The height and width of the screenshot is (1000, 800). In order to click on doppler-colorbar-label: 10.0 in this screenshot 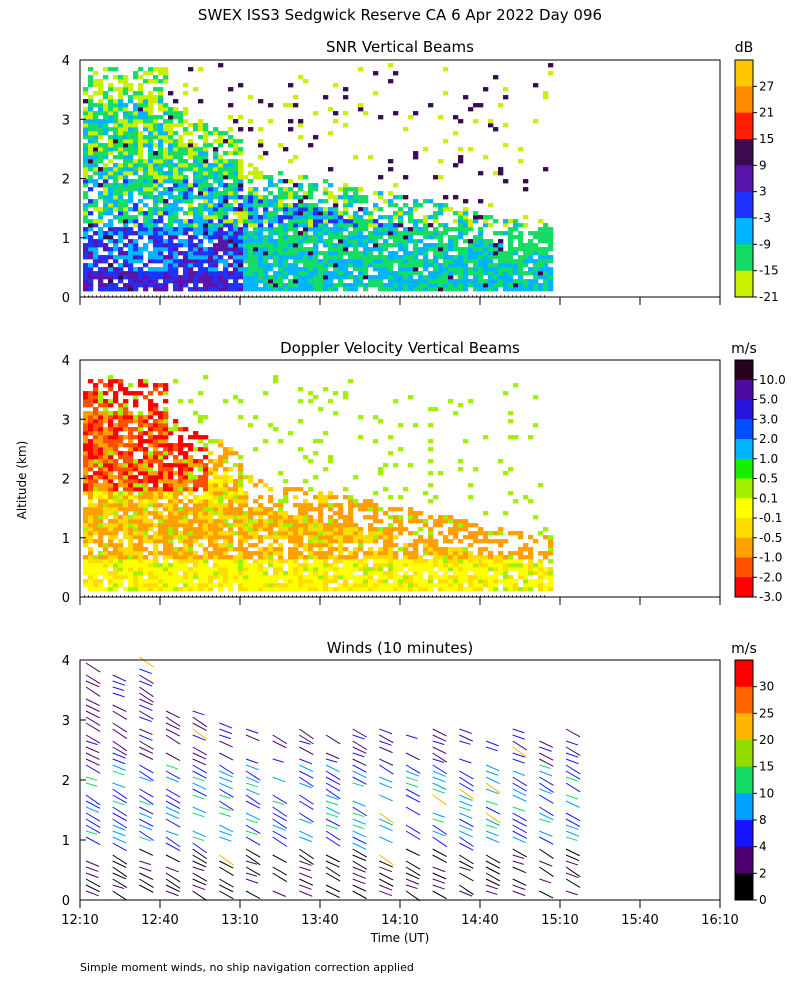, I will do `click(772, 380)`.